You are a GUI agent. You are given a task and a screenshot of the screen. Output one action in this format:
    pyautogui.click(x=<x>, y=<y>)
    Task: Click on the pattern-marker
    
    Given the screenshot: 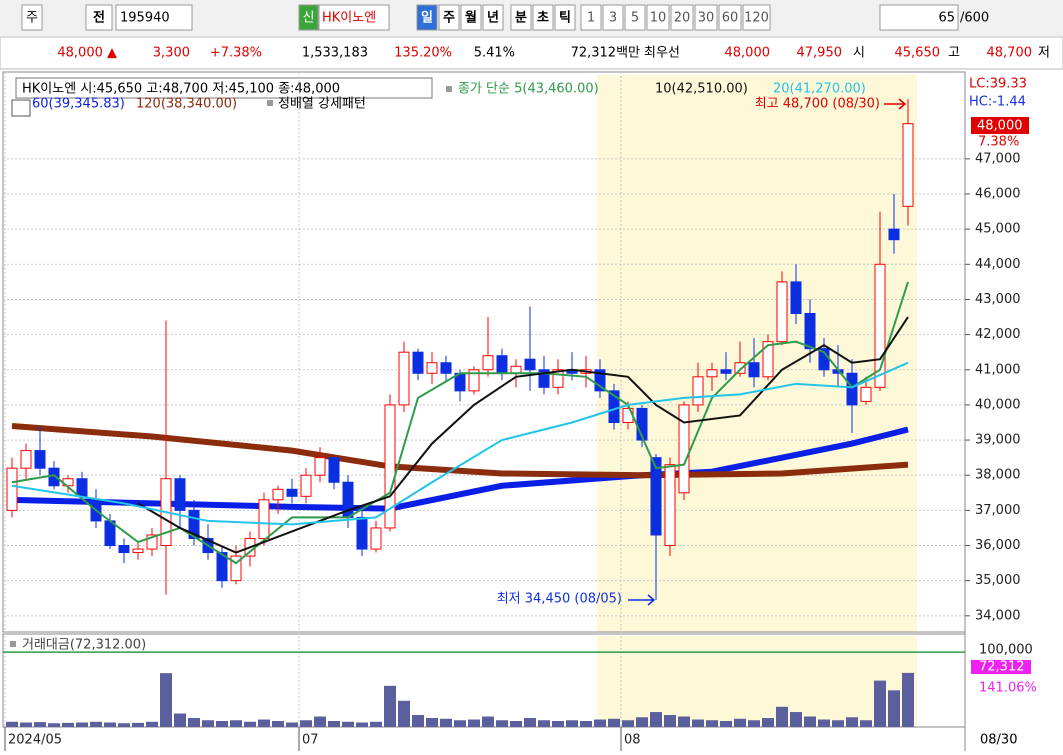 What is the action you would take?
    pyautogui.click(x=270, y=103)
    